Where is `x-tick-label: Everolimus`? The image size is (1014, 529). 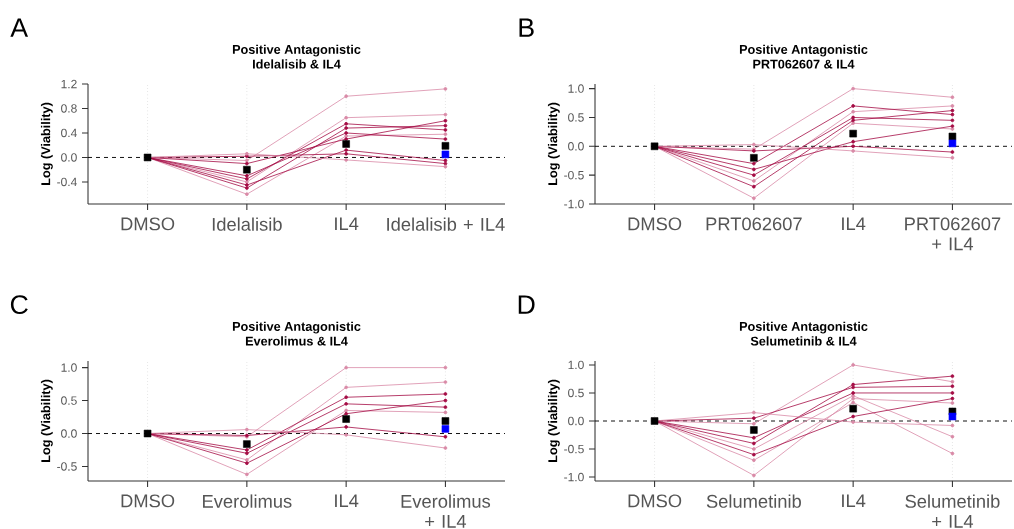
x-tick-label: Everolimus is located at coordinates (247, 501).